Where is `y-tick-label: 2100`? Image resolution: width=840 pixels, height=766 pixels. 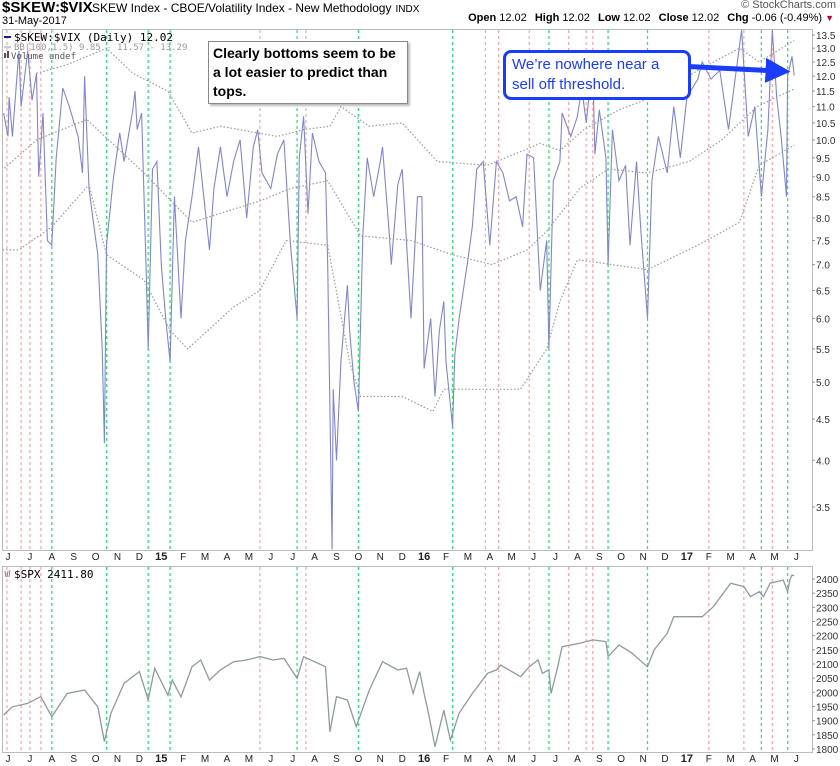 y-tick-label: 2100 is located at coordinates (827, 665).